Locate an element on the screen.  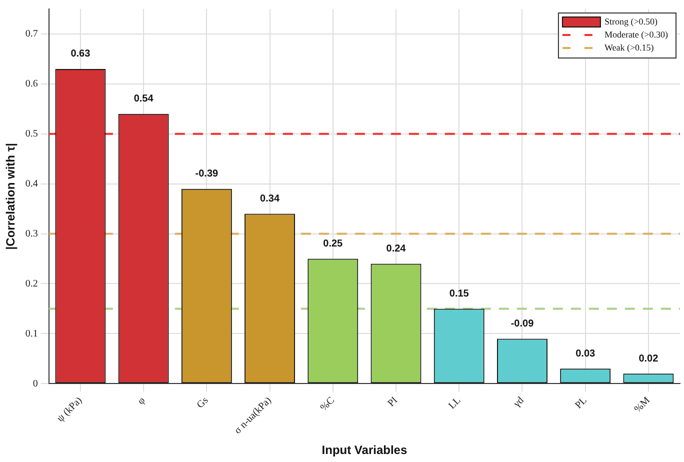
annotation: -0.09 is located at coordinates (522, 324).